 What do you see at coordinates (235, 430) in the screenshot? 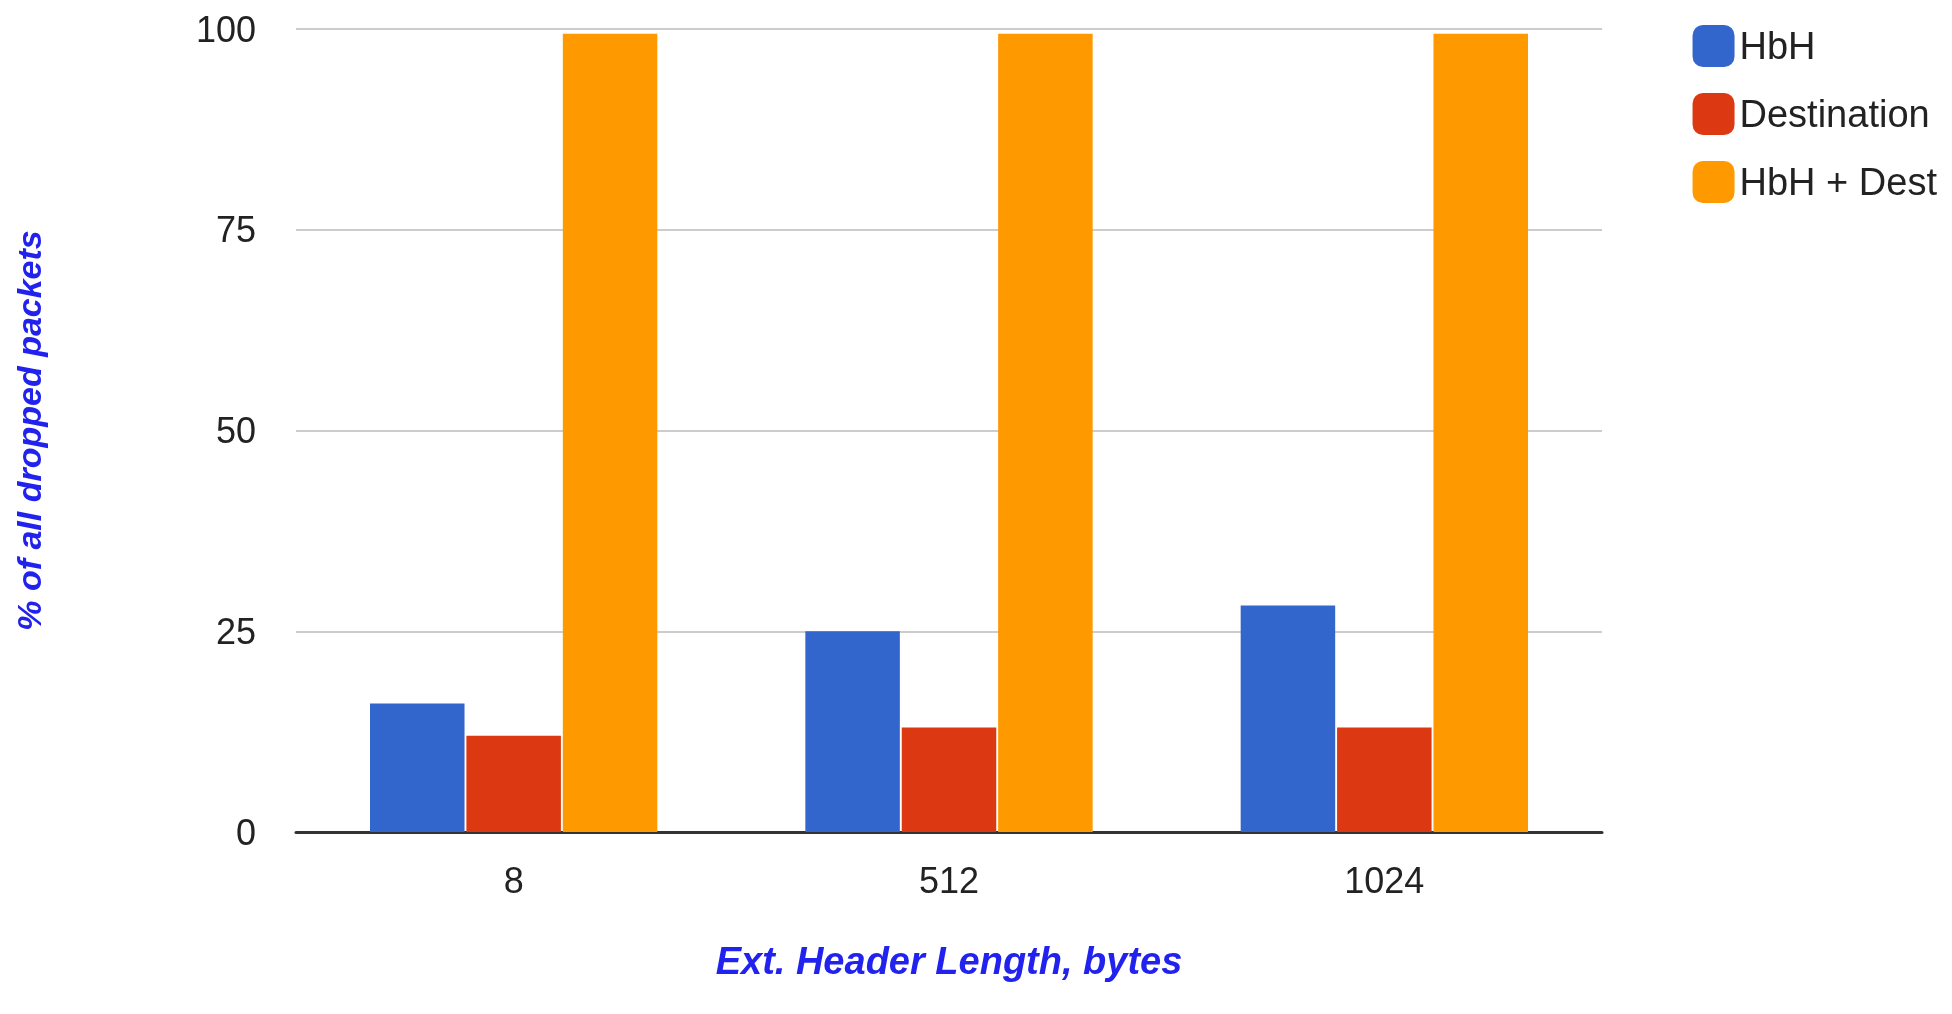
I see `y-tick-label: 50` at bounding box center [235, 430].